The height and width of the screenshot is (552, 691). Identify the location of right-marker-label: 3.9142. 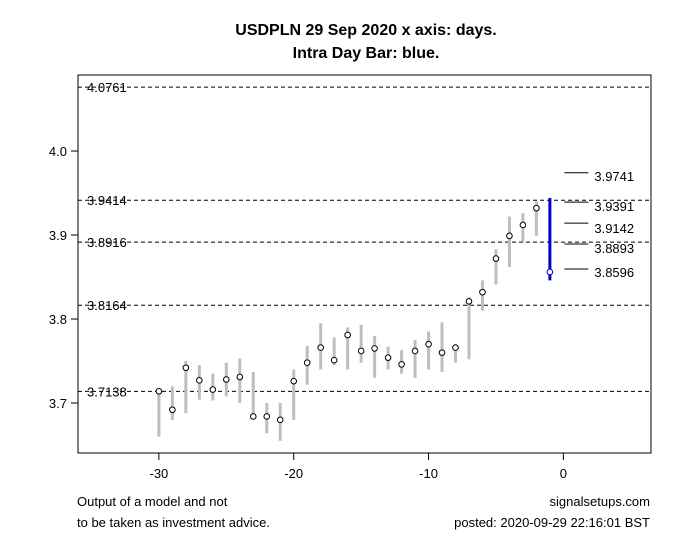
(614, 228).